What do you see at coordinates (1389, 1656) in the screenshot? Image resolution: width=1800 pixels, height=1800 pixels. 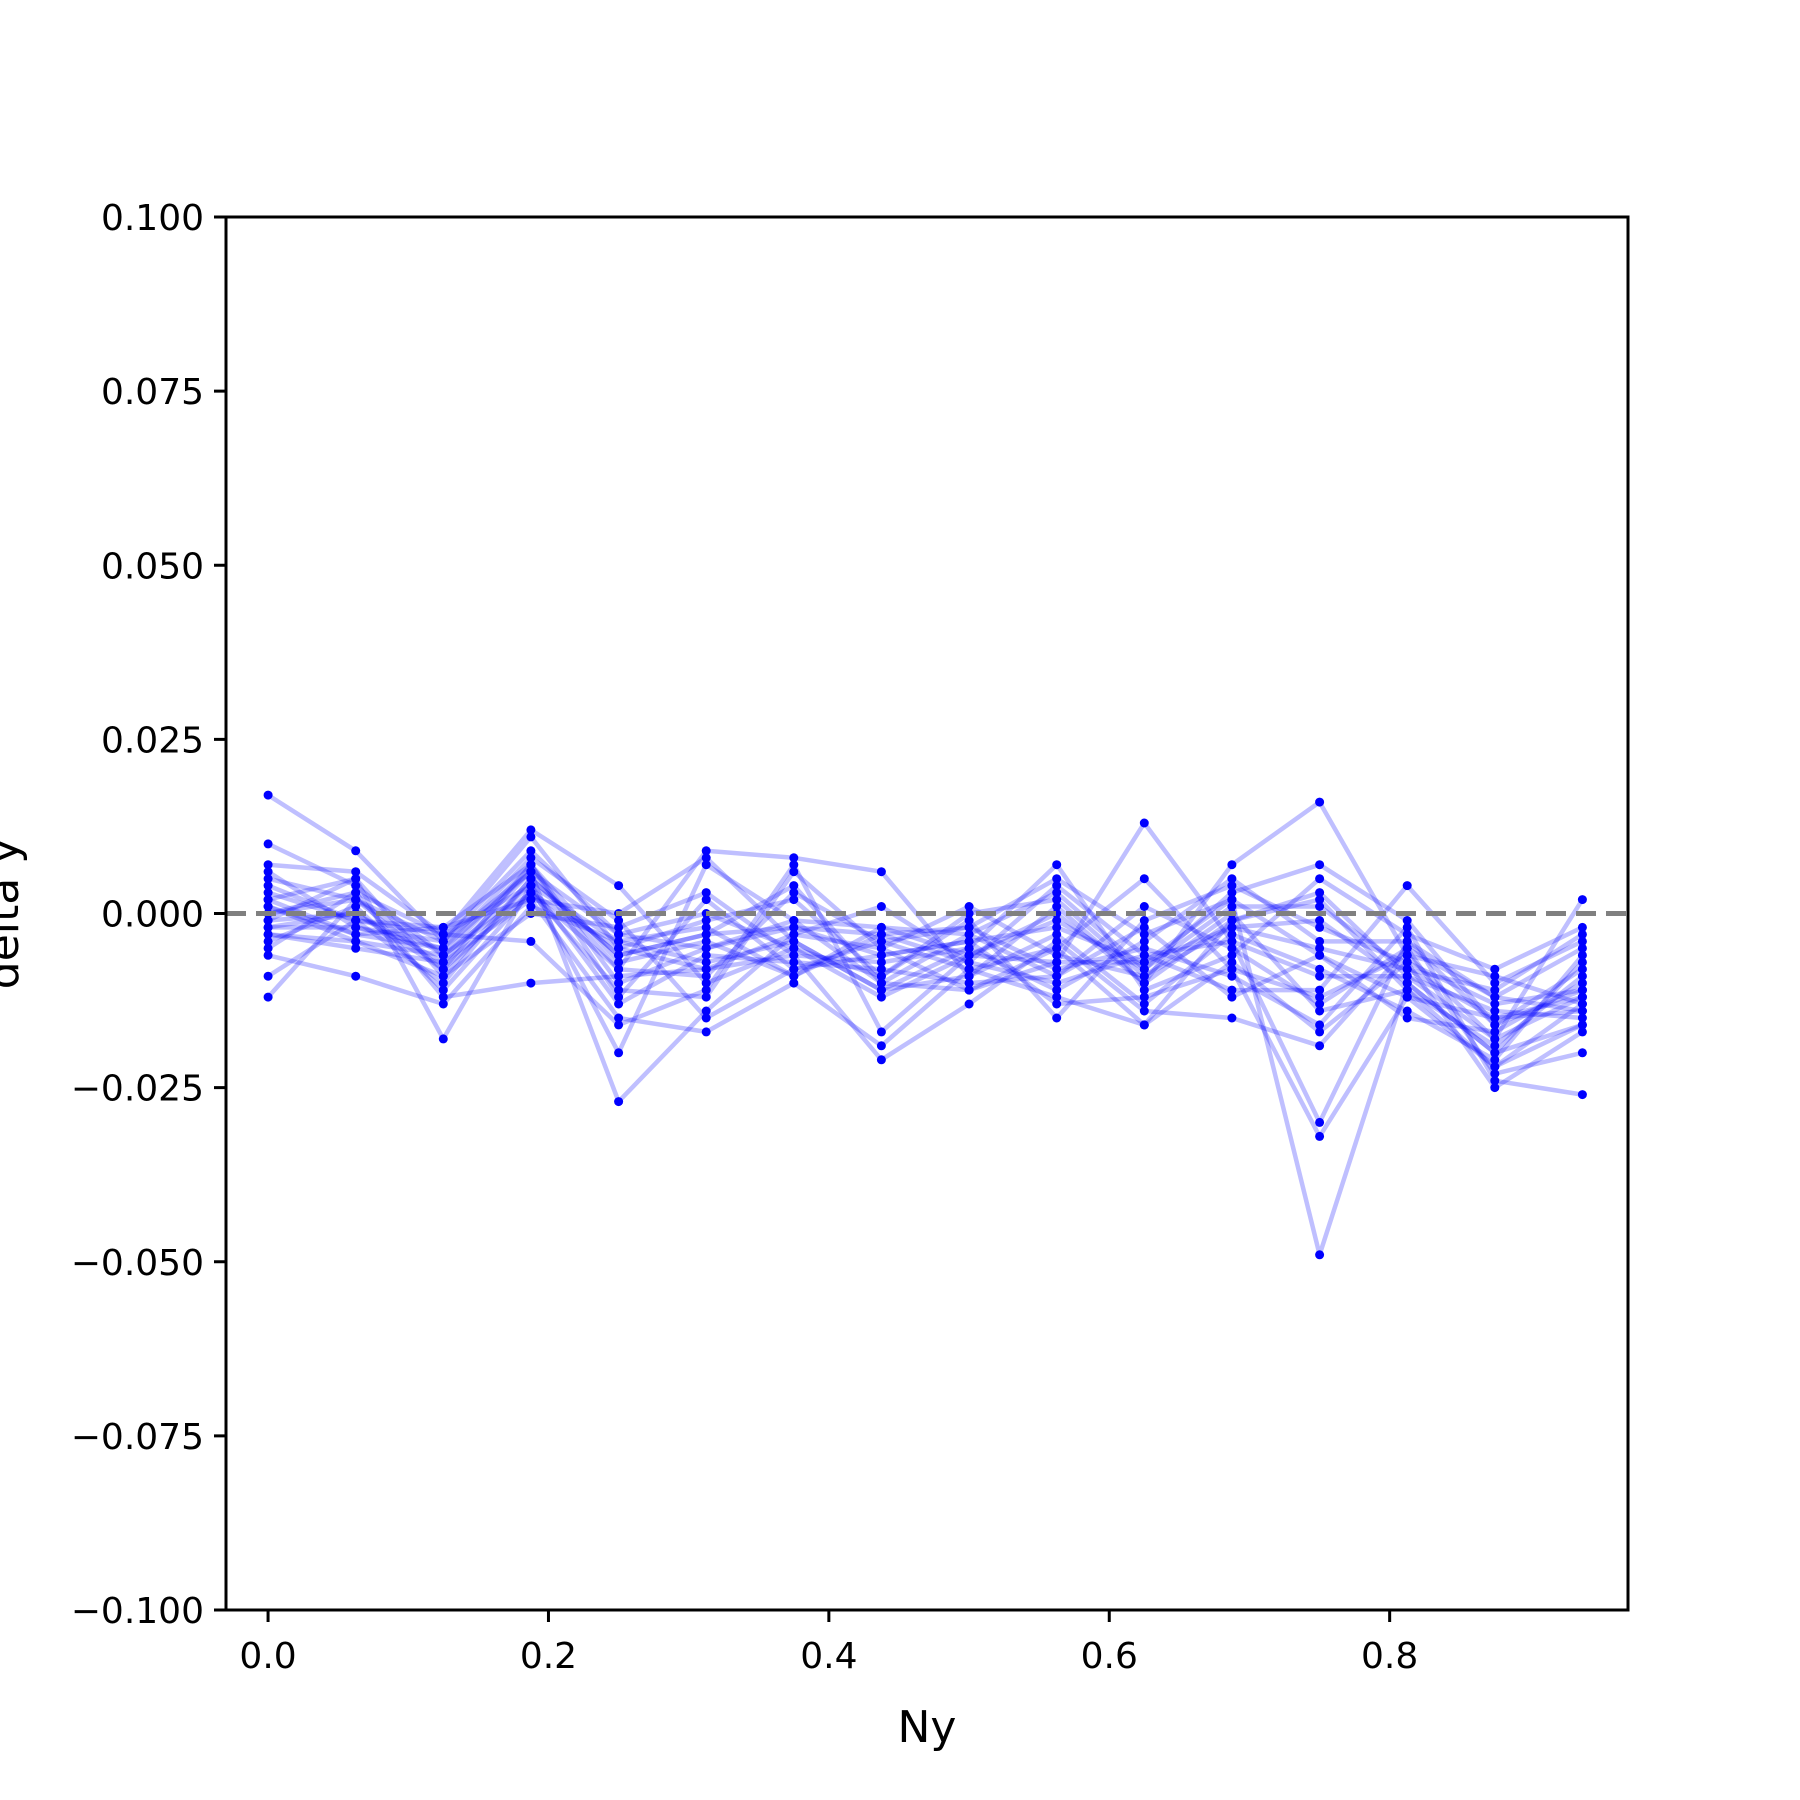 I see `x-tick-label: 0.8` at bounding box center [1389, 1656].